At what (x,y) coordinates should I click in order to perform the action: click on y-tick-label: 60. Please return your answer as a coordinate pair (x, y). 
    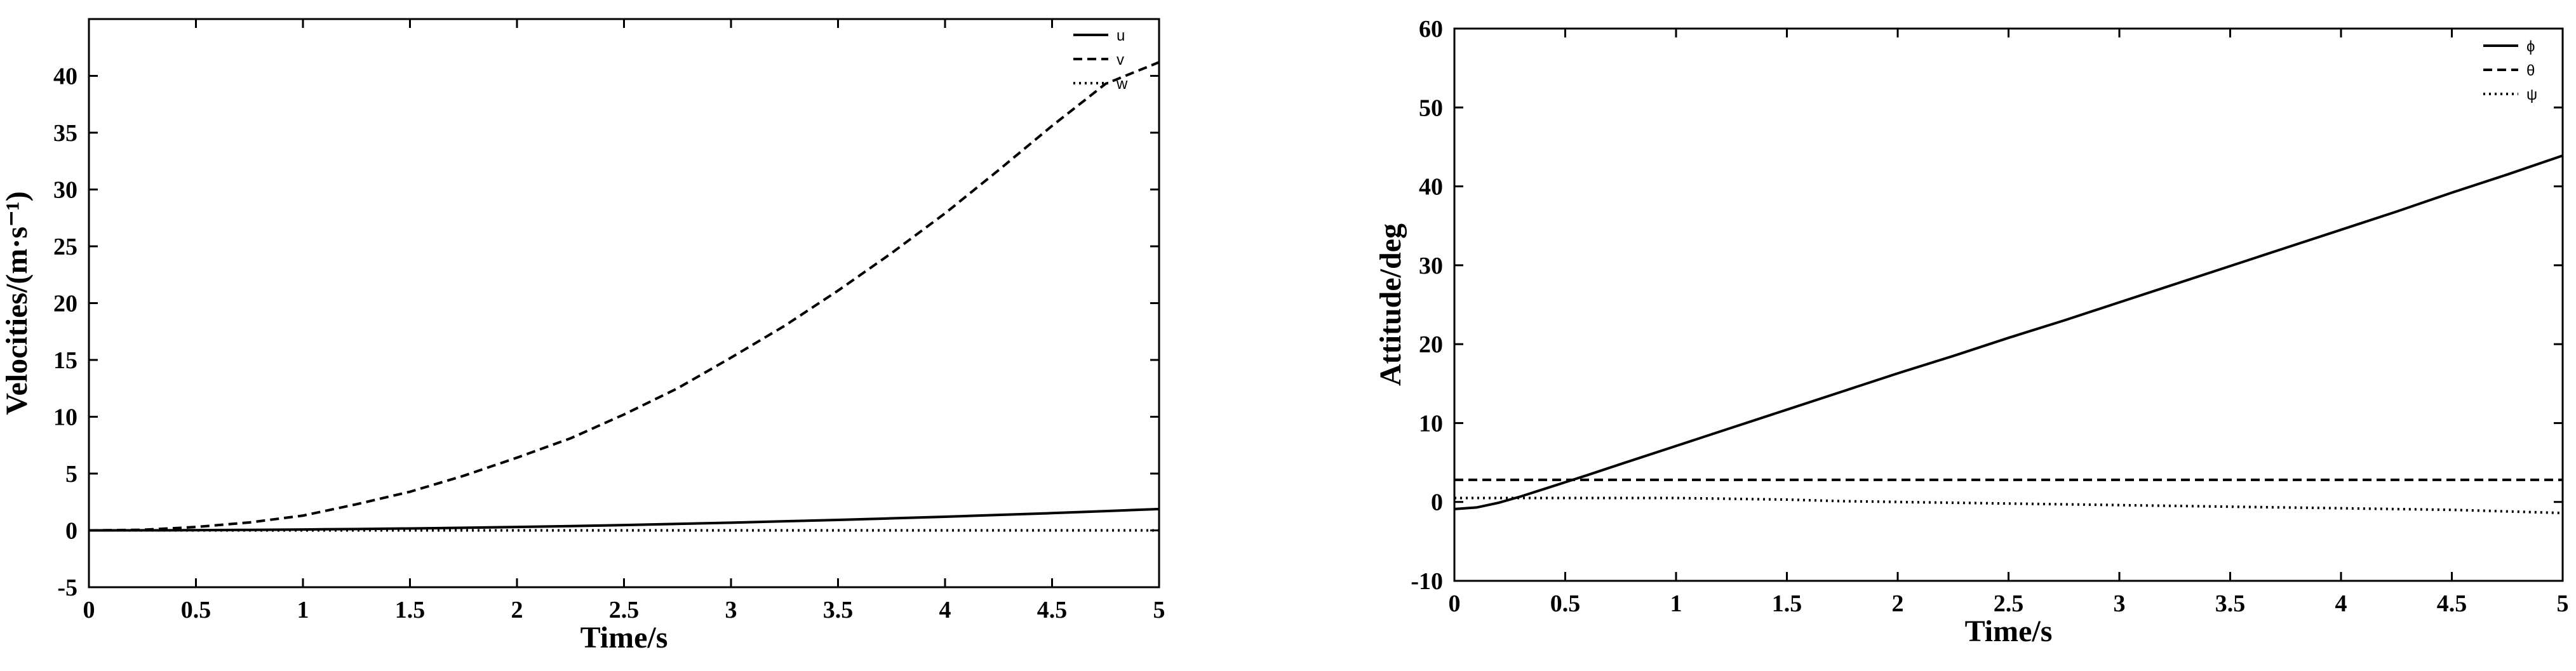
    Looking at the image, I should click on (1431, 30).